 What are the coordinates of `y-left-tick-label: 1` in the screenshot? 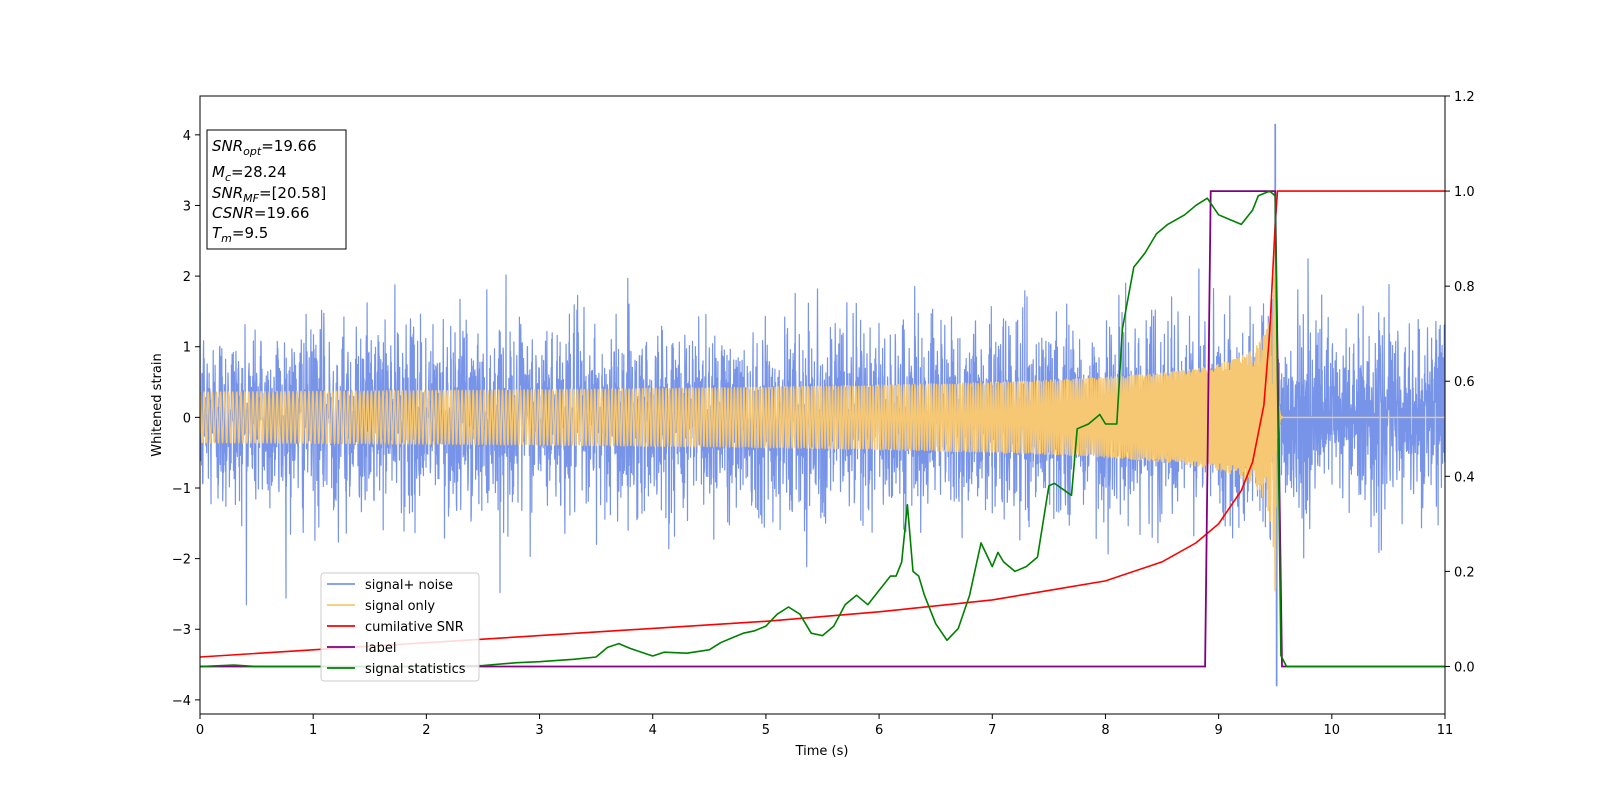 It's located at (187, 348).